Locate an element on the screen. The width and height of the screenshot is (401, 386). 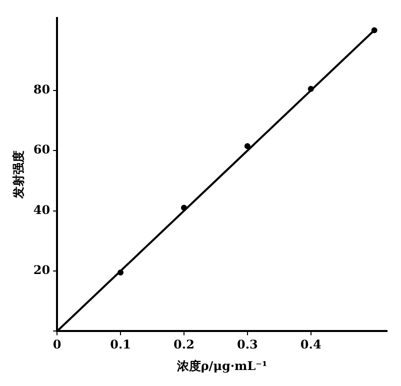
y-tick-label: 60 is located at coordinates (41, 149).